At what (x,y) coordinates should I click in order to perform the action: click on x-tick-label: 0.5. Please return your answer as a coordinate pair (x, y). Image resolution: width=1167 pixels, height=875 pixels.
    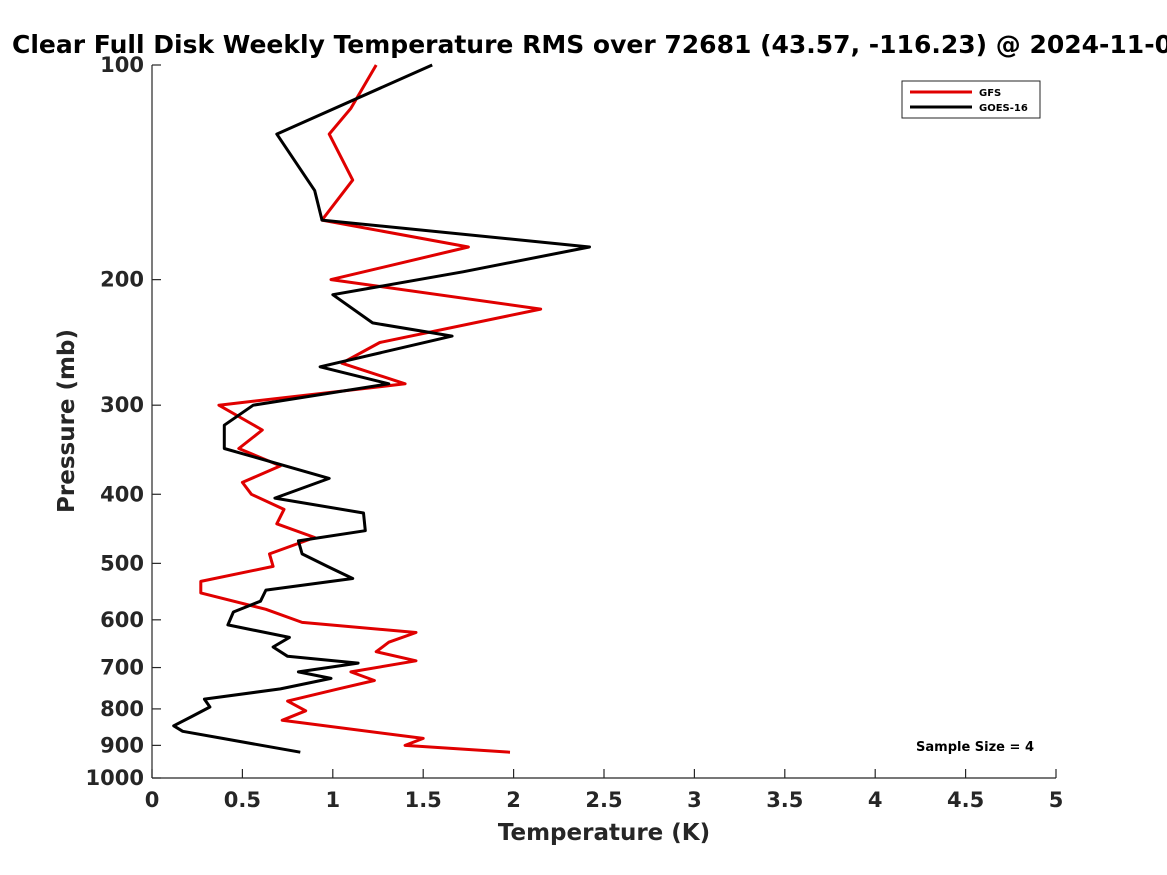
    Looking at the image, I should click on (242, 800).